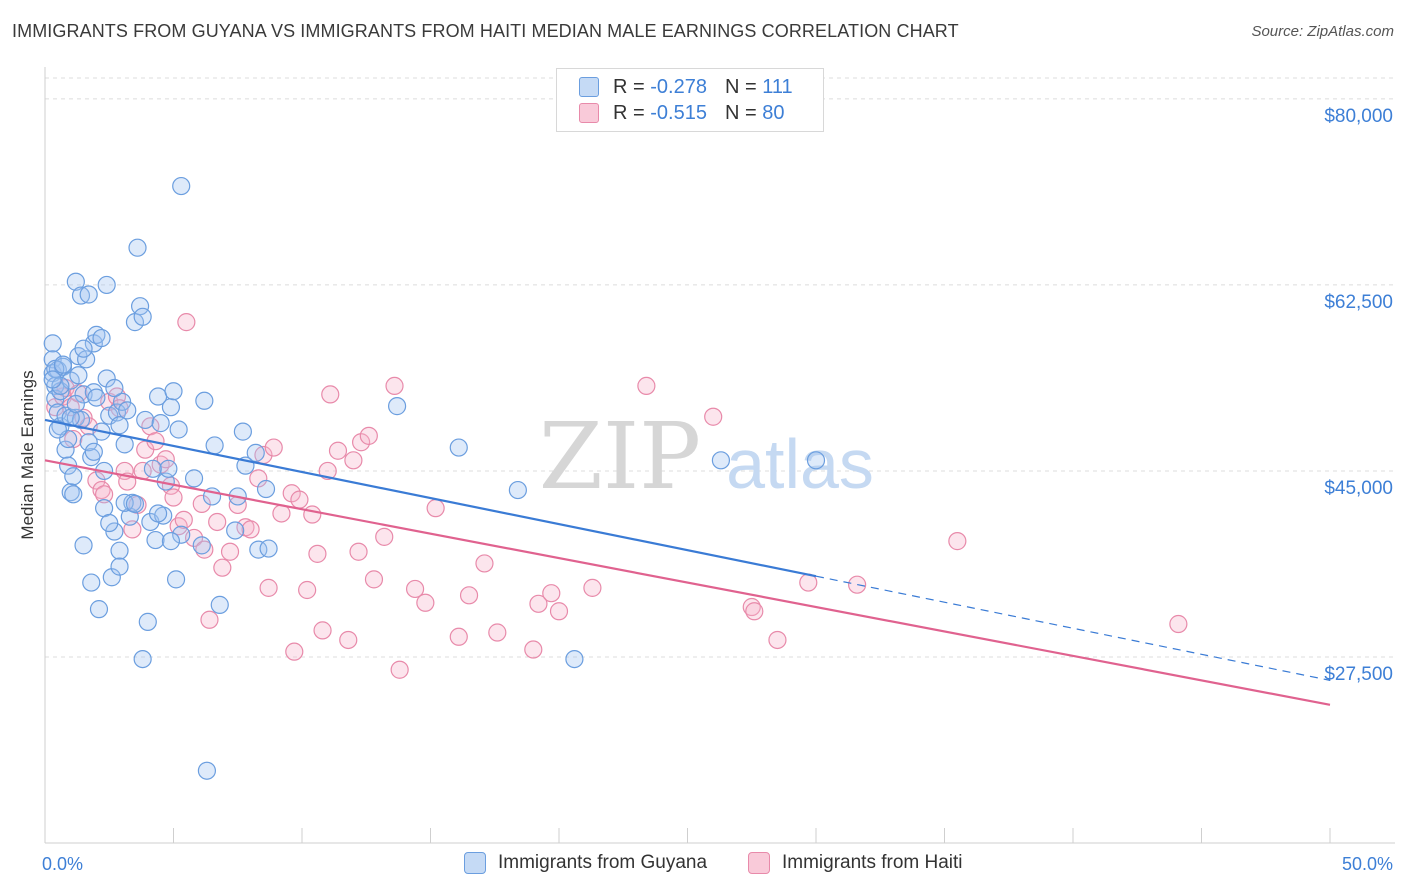 The width and height of the screenshot is (1406, 892). What do you see at coordinates (1358, 302) in the screenshot?
I see `y-tick-label: $62,500` at bounding box center [1358, 302].